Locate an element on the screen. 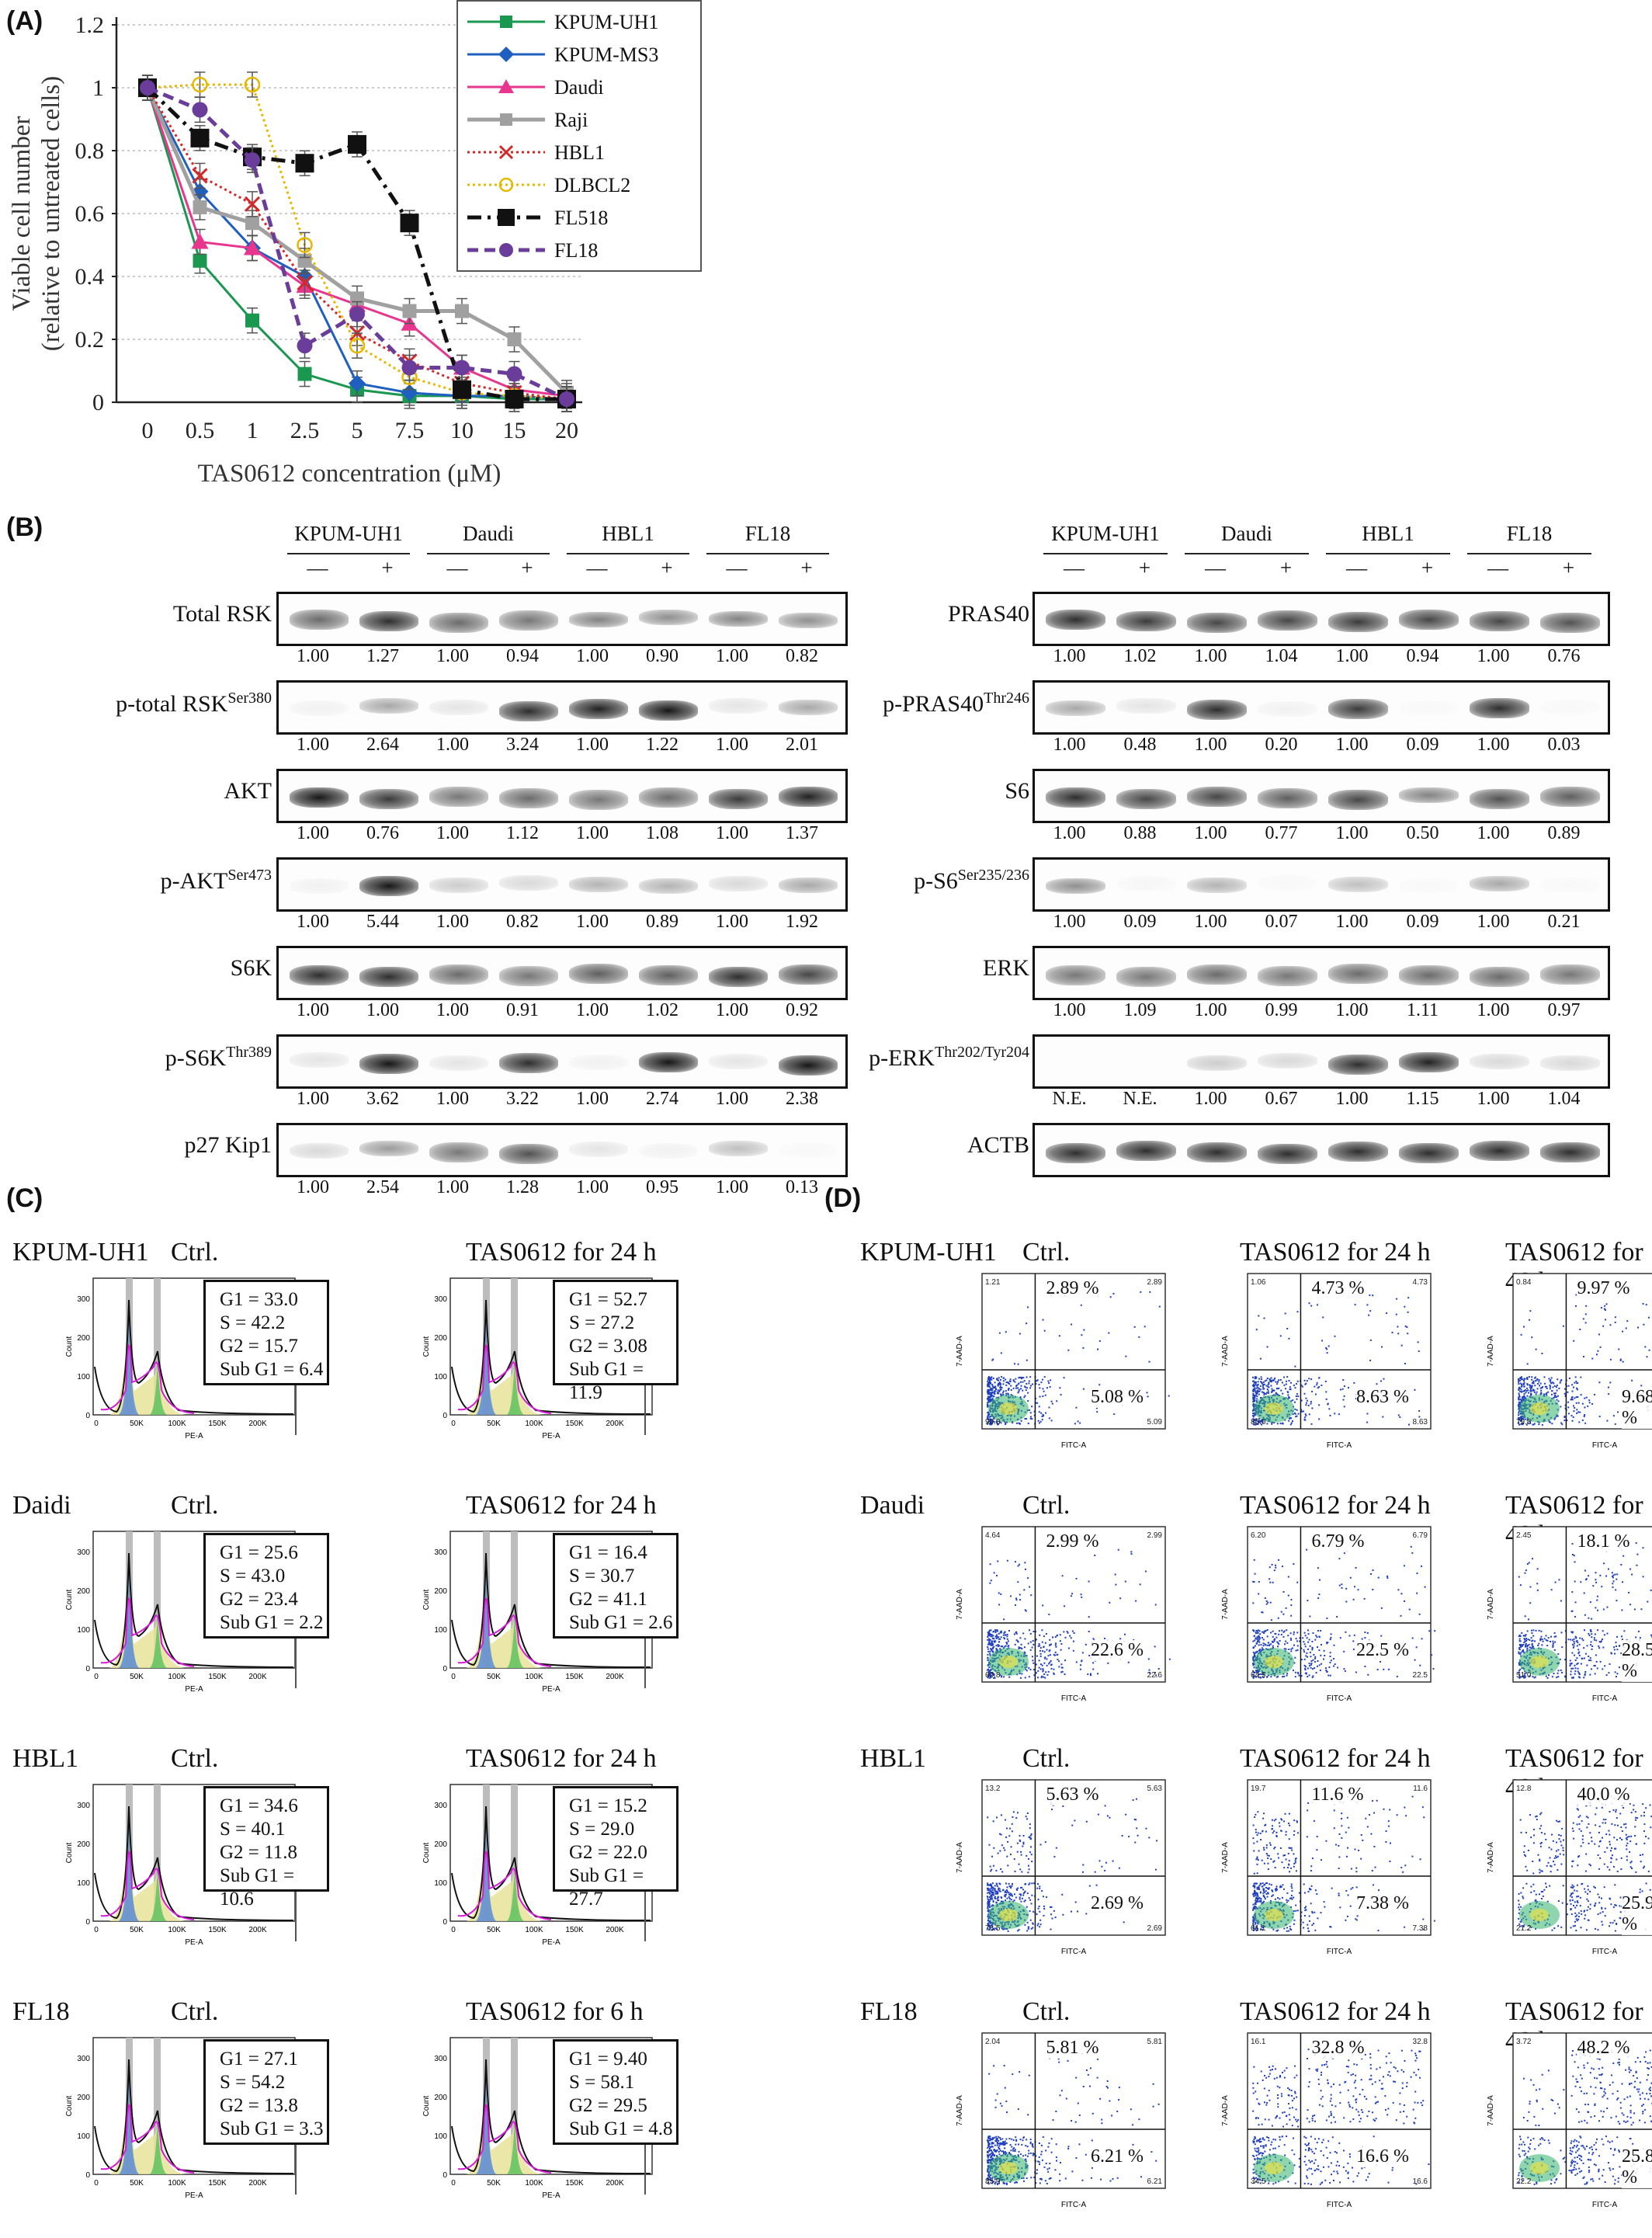 The image size is (1652, 2238). blot-label: ACTB is located at coordinates (998, 1145).